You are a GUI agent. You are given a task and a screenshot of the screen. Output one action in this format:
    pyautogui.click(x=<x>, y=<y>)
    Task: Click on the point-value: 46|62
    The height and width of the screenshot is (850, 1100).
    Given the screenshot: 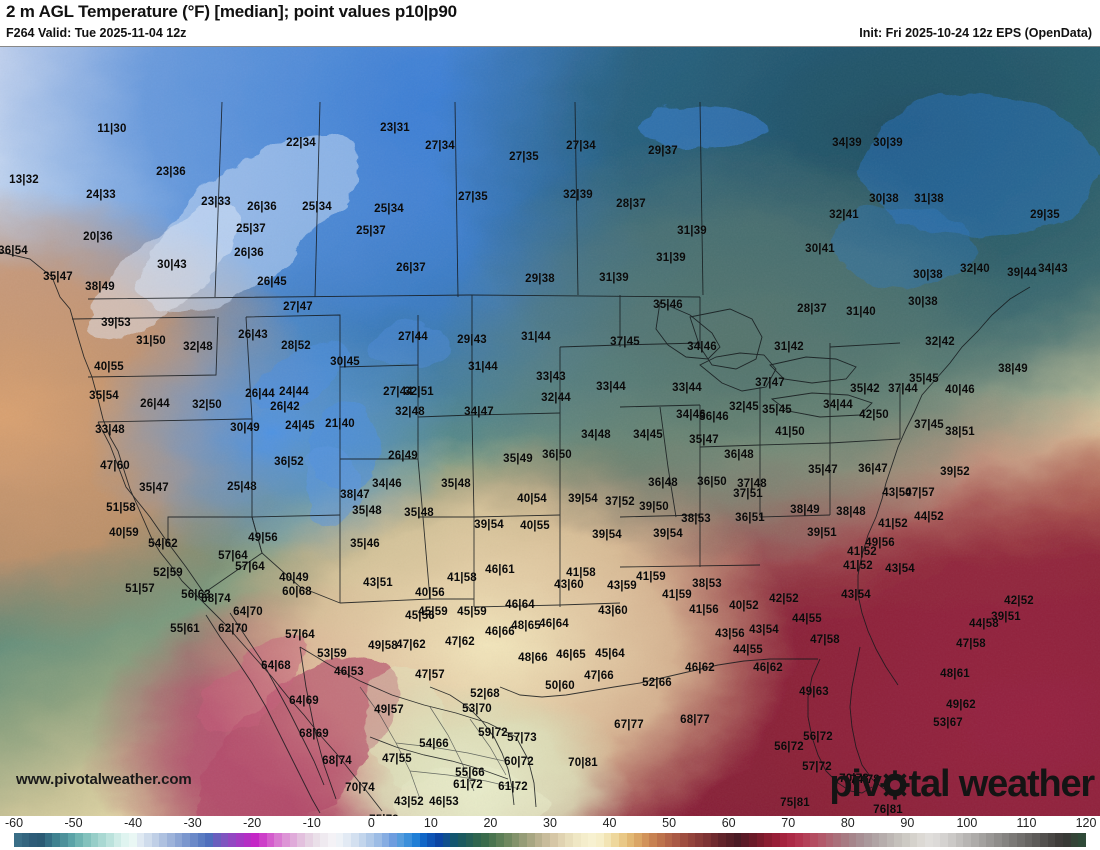 What is the action you would take?
    pyautogui.click(x=768, y=668)
    